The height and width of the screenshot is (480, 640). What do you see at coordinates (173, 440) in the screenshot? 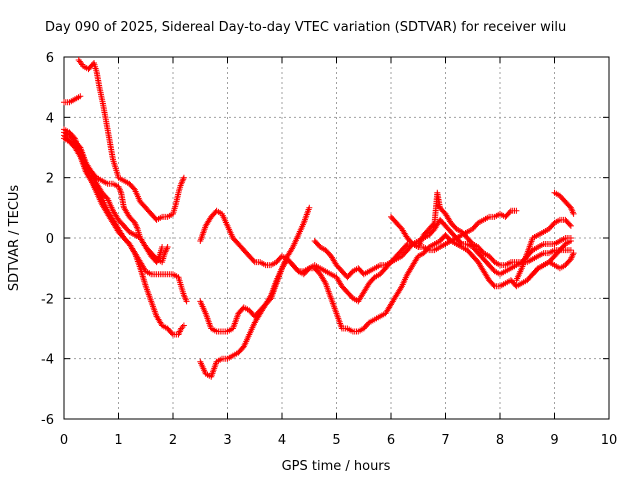
I see `x-tick-label: 2` at bounding box center [173, 440].